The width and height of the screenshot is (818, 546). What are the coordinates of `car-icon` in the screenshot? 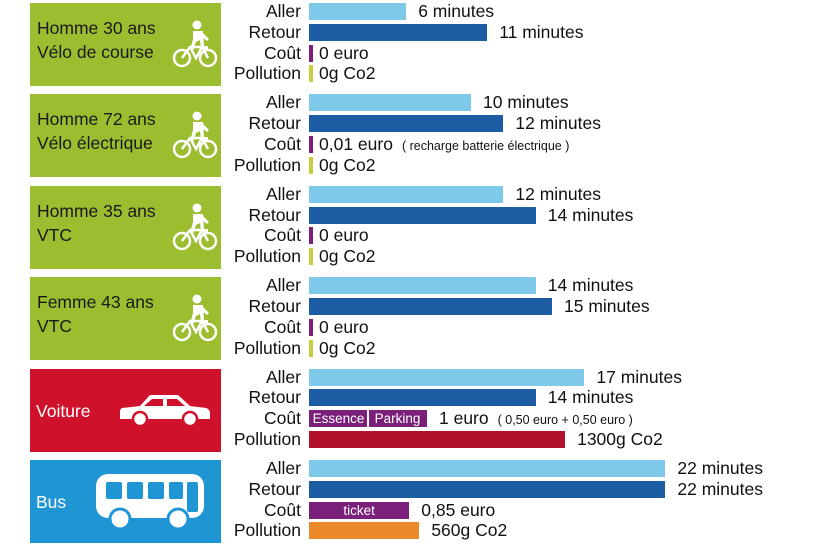 It's located at (165, 412).